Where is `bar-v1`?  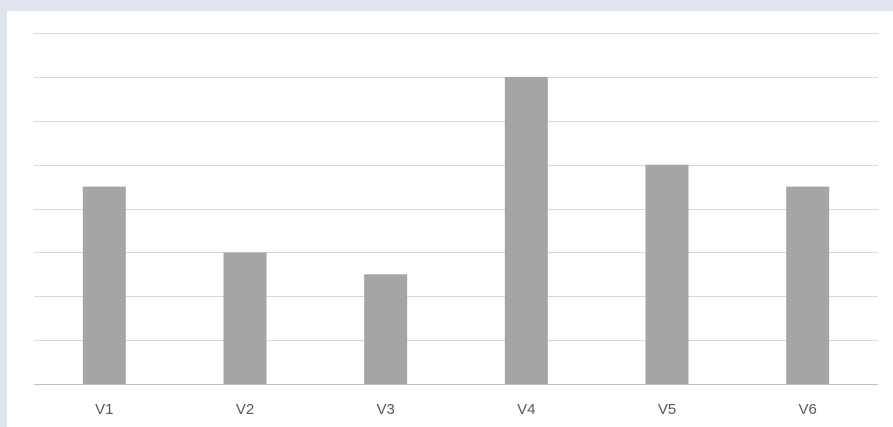 bar-v1 is located at coordinates (104, 285).